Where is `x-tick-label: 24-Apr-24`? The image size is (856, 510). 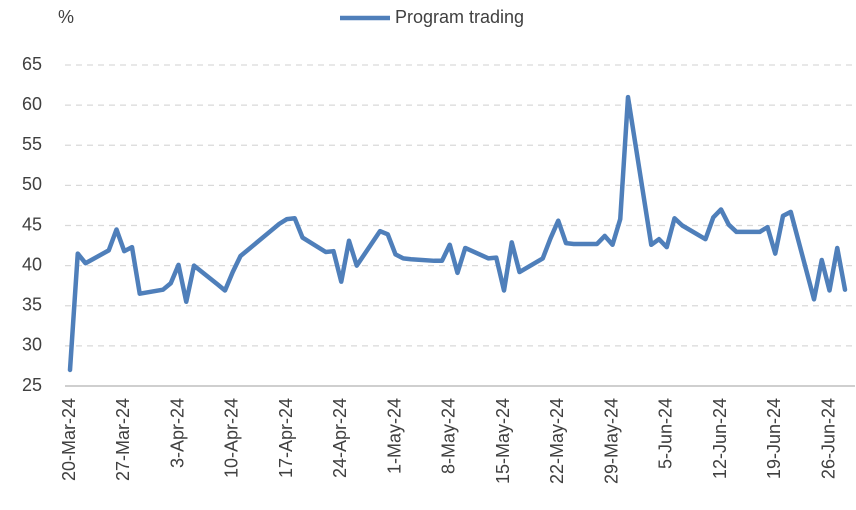 x-tick-label: 24-Apr-24 is located at coordinates (340, 438).